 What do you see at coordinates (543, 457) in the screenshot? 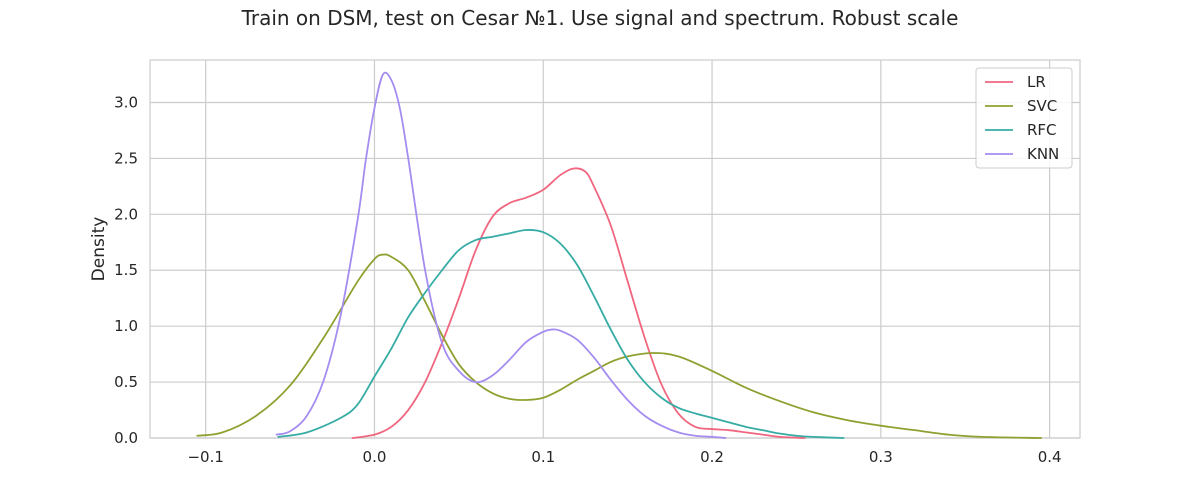
I see `x-tick-label: 0.1` at bounding box center [543, 457].